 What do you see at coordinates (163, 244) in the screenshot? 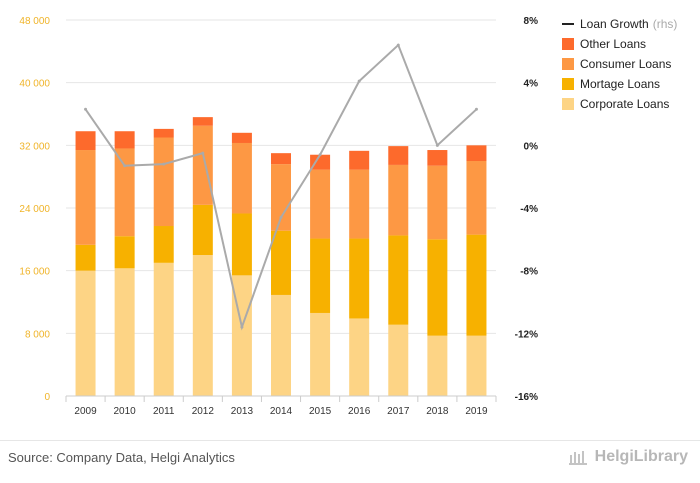
I see `bar-mortage-loans-2011` at bounding box center [163, 244].